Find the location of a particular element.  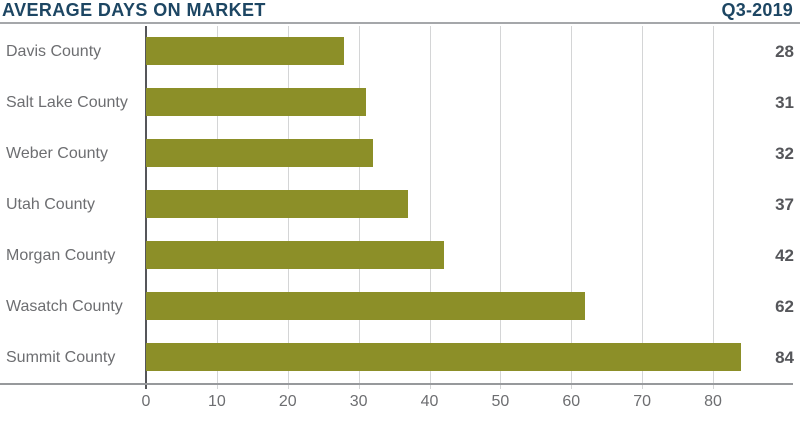

x-tick-label-50: 50 is located at coordinates (500, 401).